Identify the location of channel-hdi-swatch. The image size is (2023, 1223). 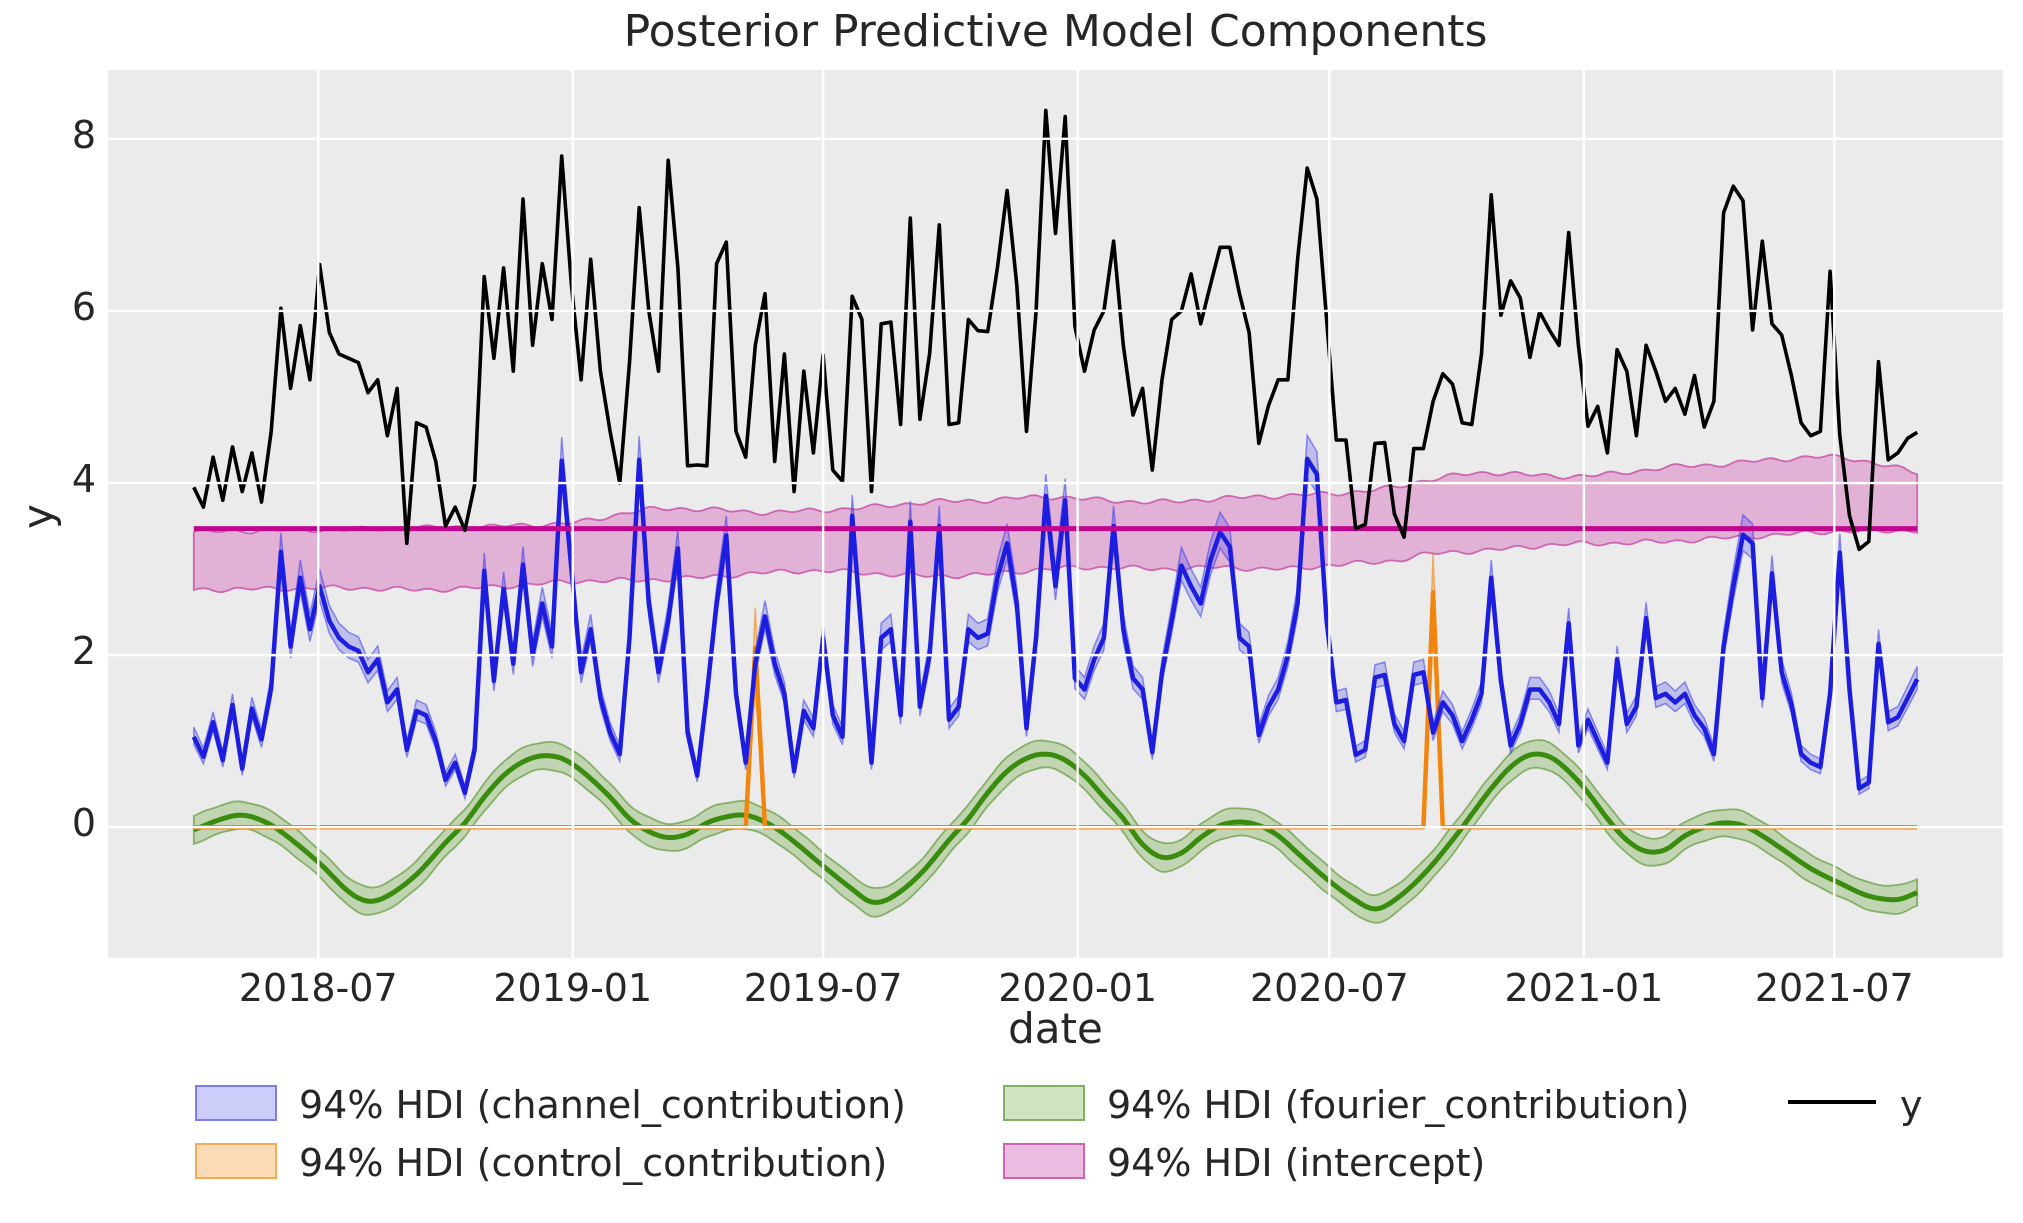
(236, 1103).